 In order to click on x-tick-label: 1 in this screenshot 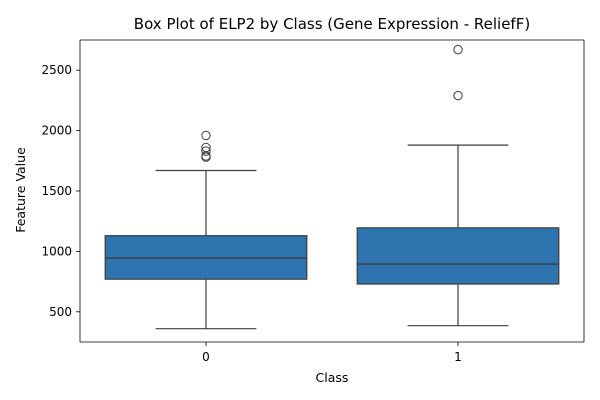, I will do `click(458, 357)`.